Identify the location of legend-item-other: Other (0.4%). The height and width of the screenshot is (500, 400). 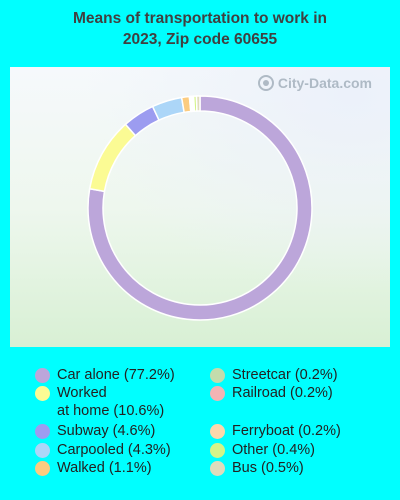
(262, 450).